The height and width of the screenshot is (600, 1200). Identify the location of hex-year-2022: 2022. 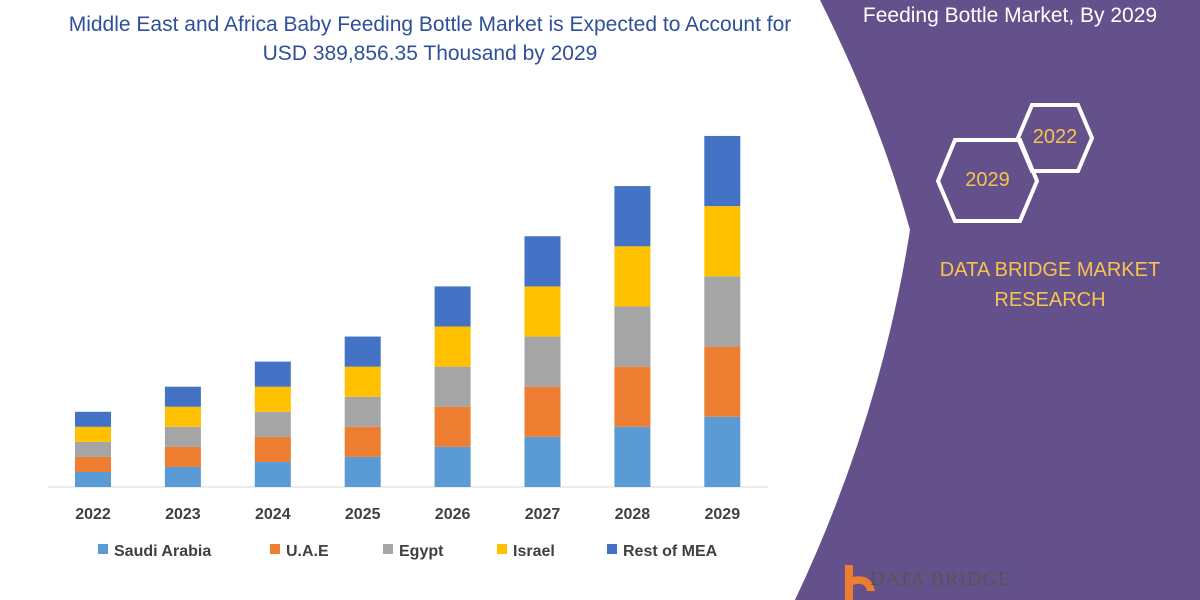
(1055, 137).